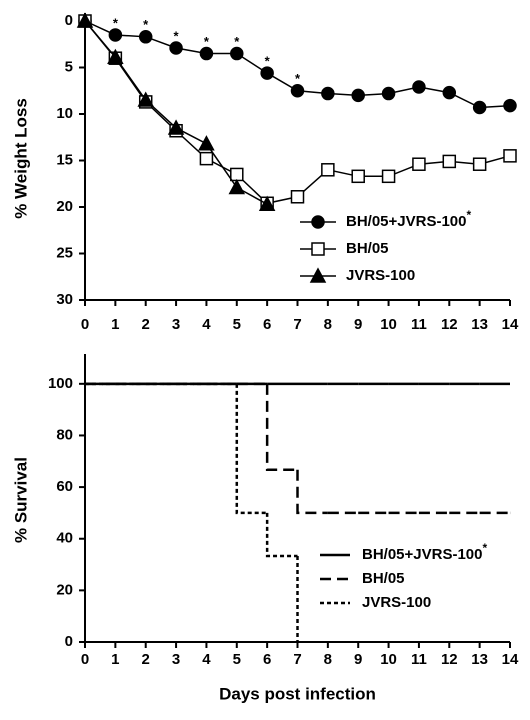  What do you see at coordinates (64, 434) in the screenshot?
I see `y-tick-label: 80` at bounding box center [64, 434].